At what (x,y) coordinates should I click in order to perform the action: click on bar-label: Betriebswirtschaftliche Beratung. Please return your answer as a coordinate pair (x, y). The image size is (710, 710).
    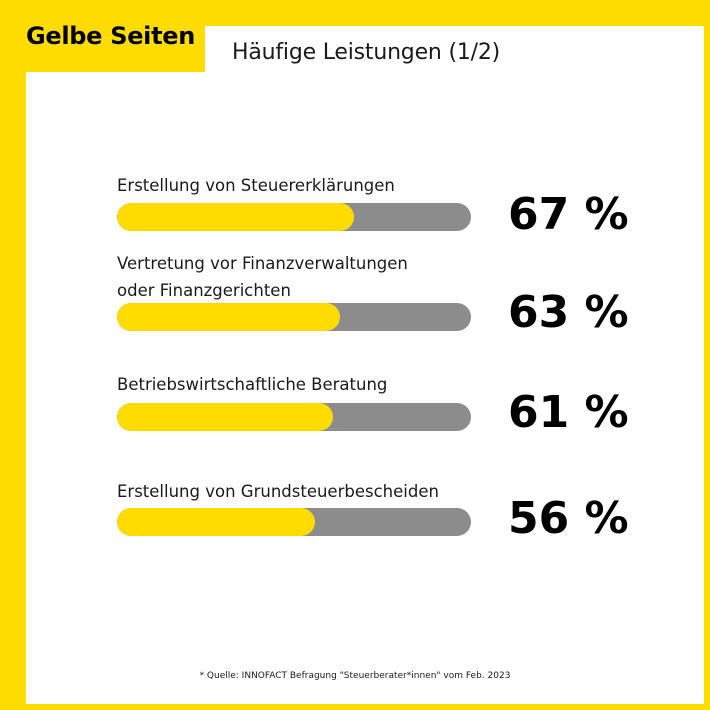
    Looking at the image, I should click on (252, 384).